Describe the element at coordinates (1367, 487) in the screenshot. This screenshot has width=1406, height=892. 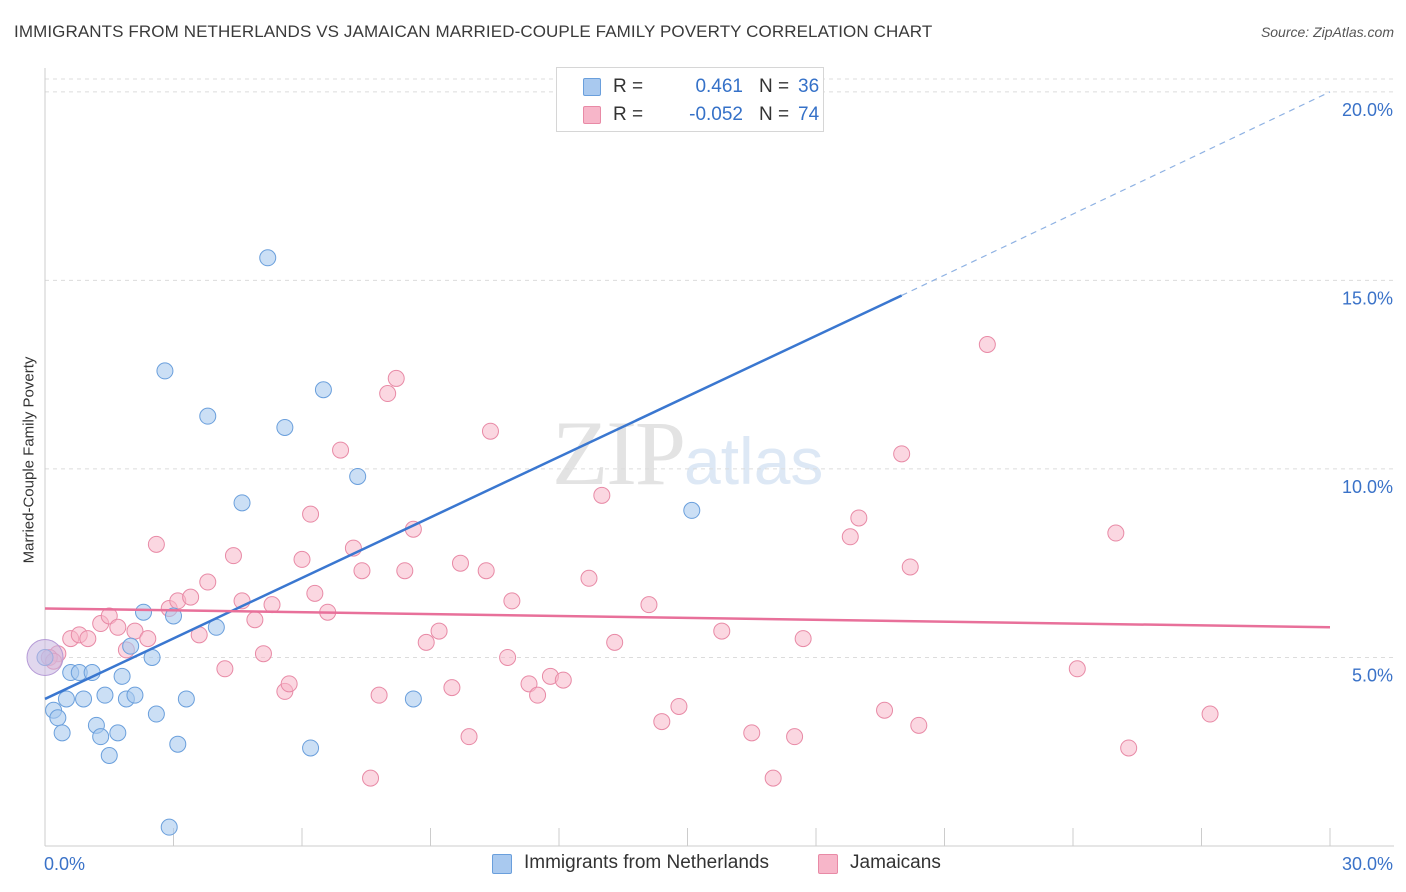
I see `y-tick-label: 10.0%` at that location.